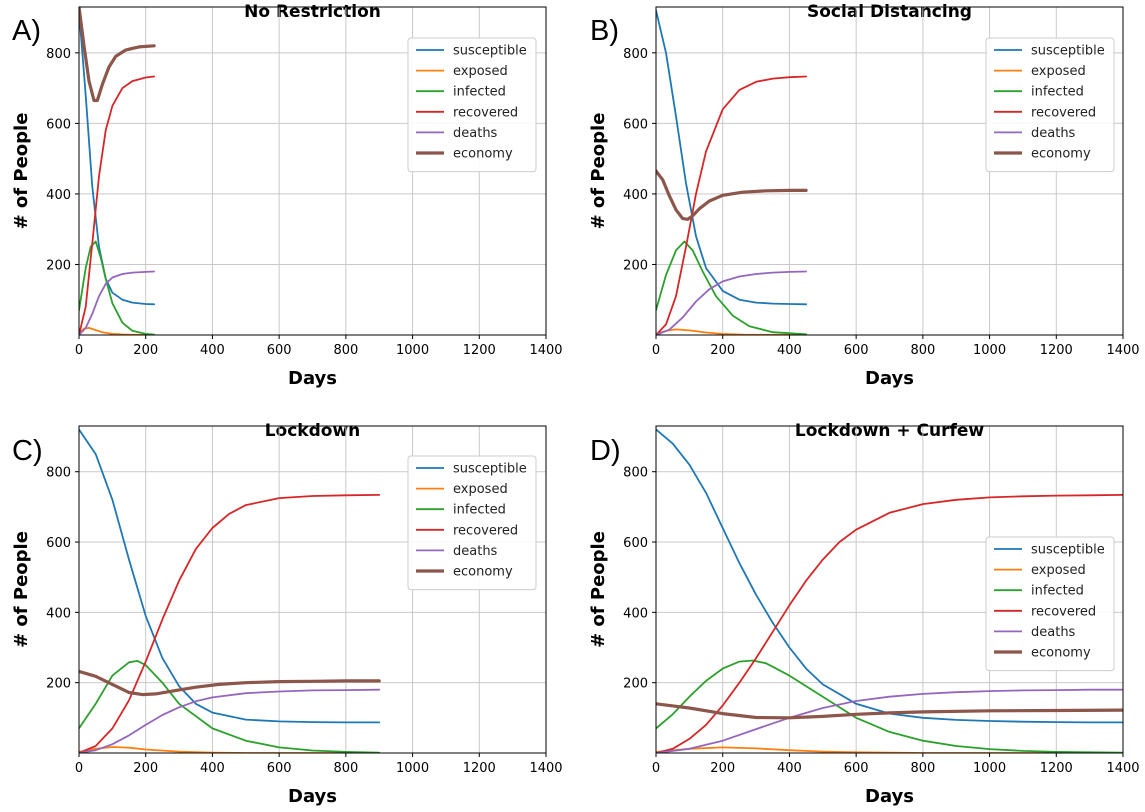  Describe the element at coordinates (605, 451) in the screenshot. I see `panel-letter: D)` at that location.